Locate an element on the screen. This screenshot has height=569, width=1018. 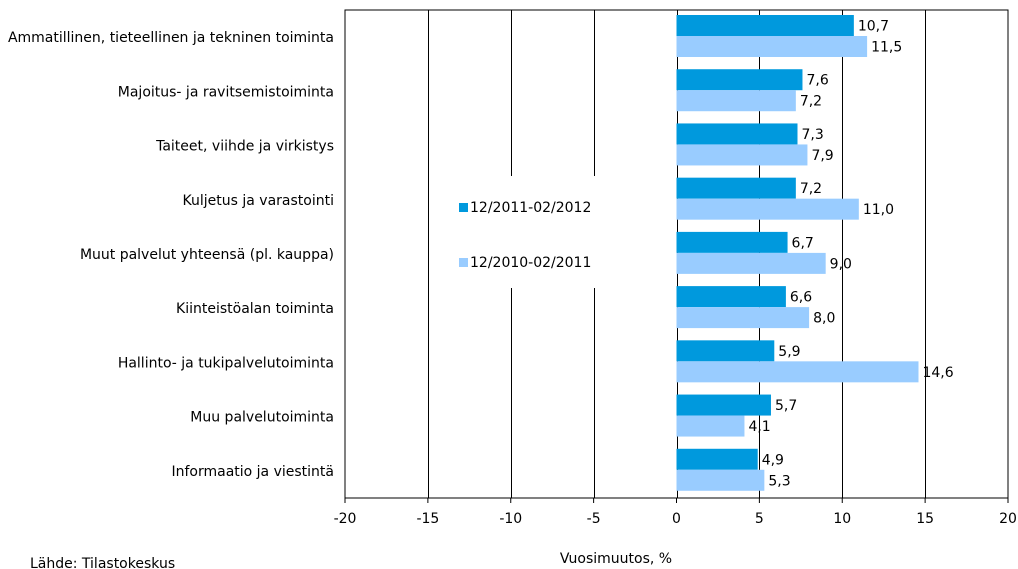
x-tick-label: -5 is located at coordinates (594, 519).